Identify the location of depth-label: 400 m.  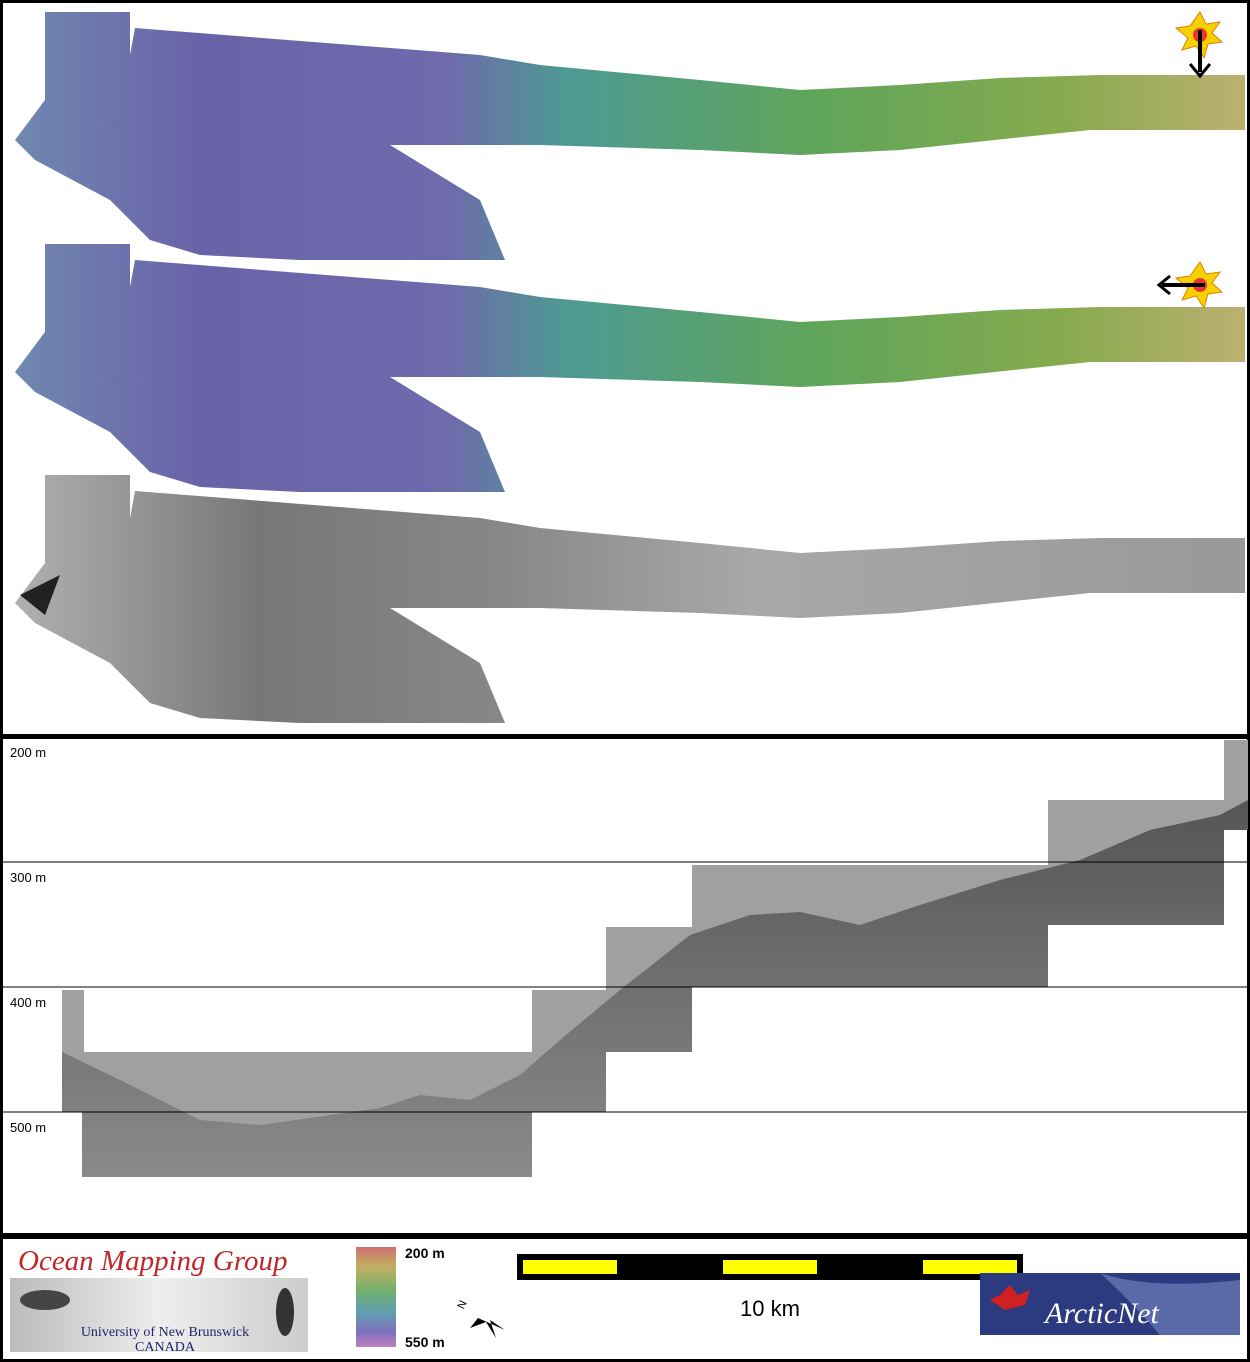
(28, 1002).